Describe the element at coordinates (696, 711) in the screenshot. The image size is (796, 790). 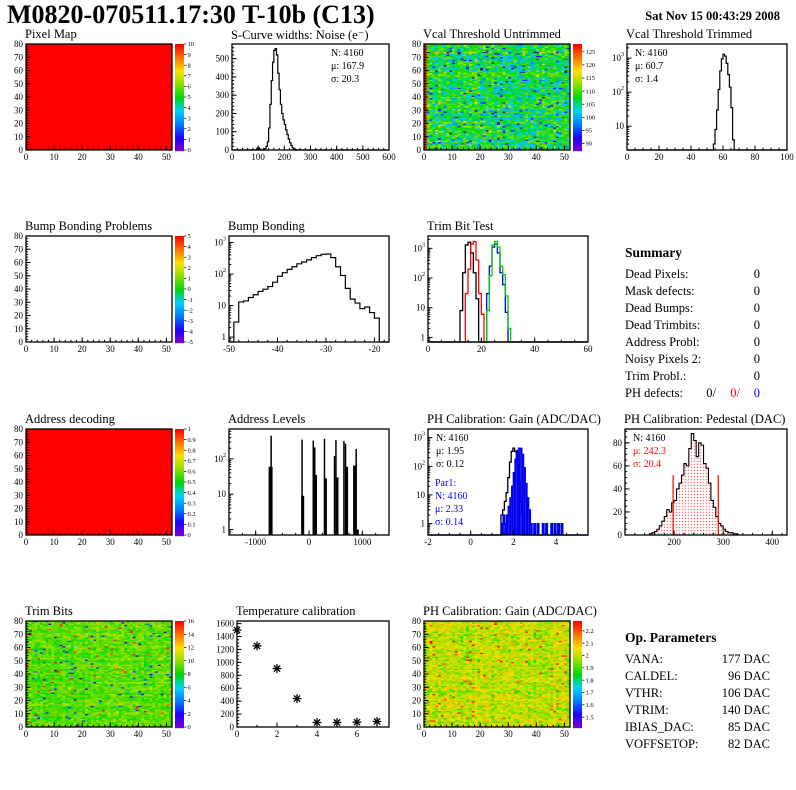
I see `param-row: VTRIM: 140 DAC` at that location.